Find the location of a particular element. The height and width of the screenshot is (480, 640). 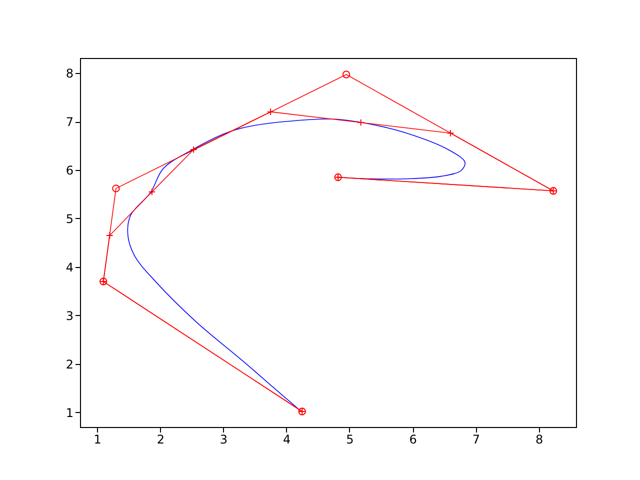

x-tick-label: 7 is located at coordinates (476, 439).